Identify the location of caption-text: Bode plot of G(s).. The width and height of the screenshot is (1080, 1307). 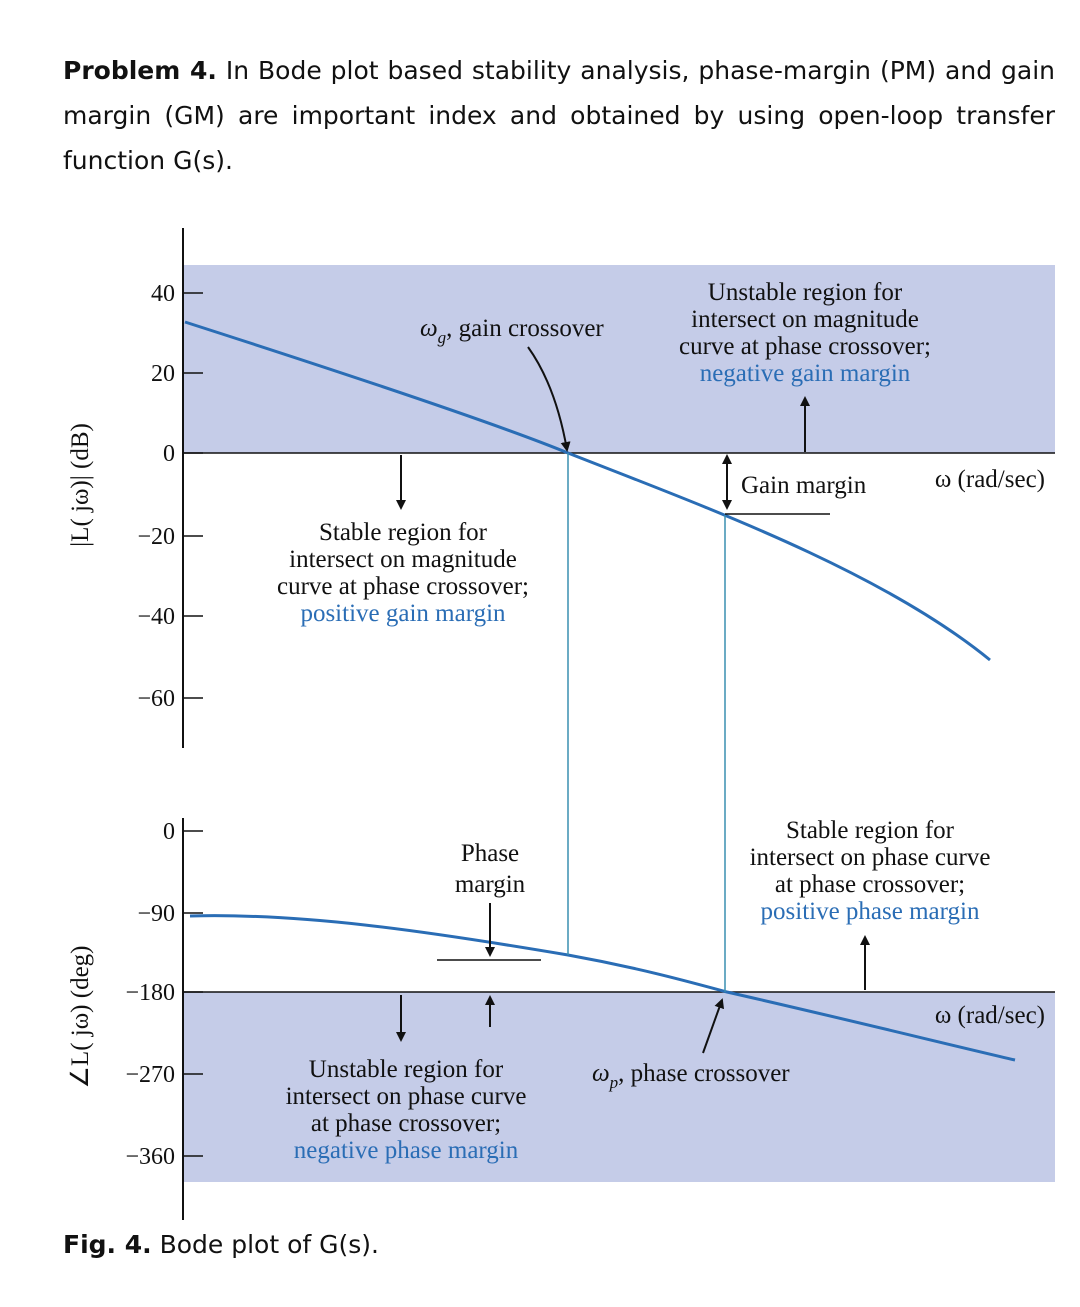
(269, 1244).